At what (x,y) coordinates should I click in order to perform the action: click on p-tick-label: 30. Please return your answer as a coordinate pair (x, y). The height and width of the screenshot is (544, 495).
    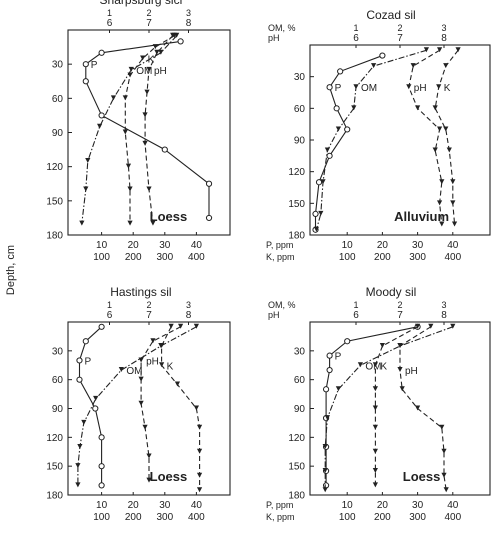
    Looking at the image, I should click on (418, 245).